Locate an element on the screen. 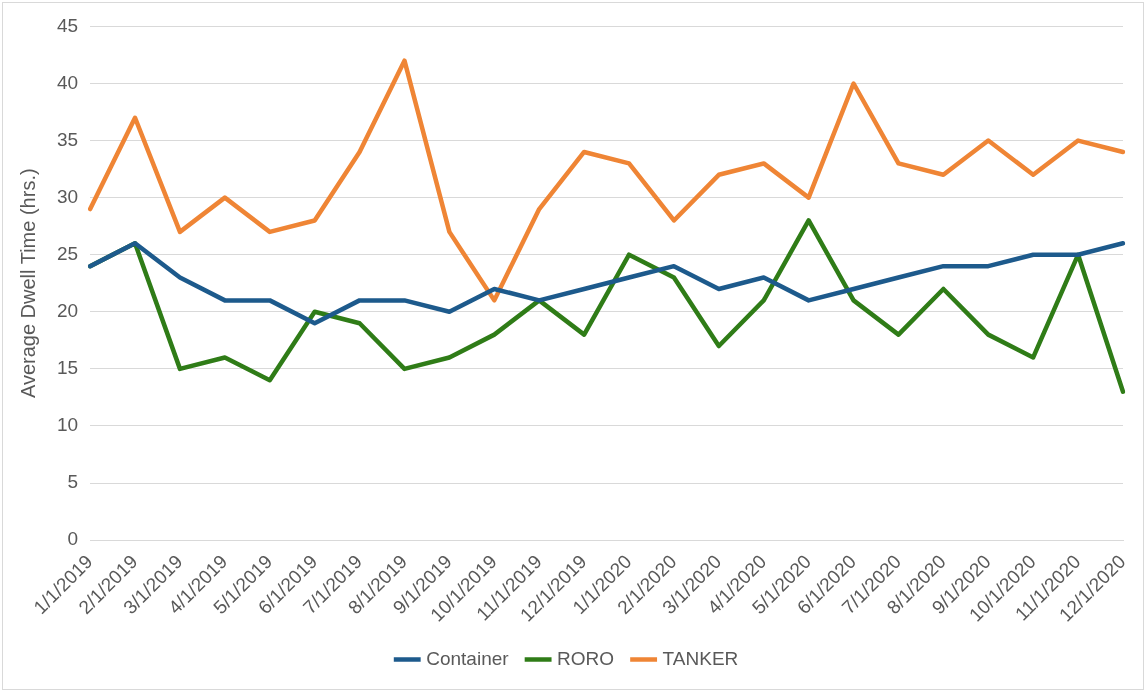 Image resolution: width=1148 pixels, height=694 pixels. y-tick-label: 40 is located at coordinates (67, 82).